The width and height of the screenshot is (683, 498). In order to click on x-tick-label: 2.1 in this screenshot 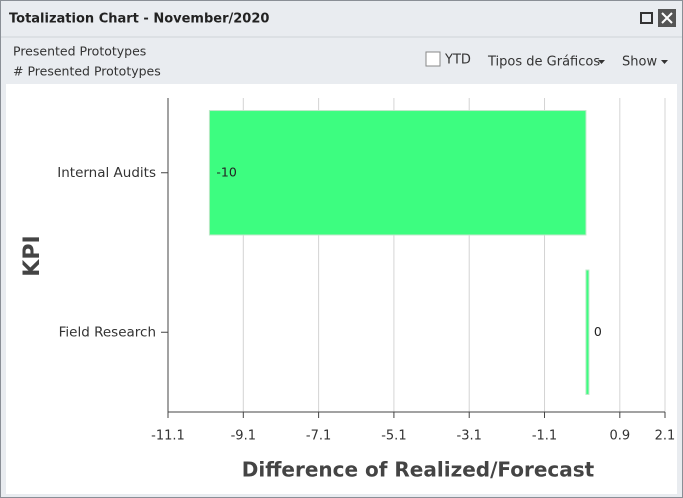, I will do `click(665, 436)`.